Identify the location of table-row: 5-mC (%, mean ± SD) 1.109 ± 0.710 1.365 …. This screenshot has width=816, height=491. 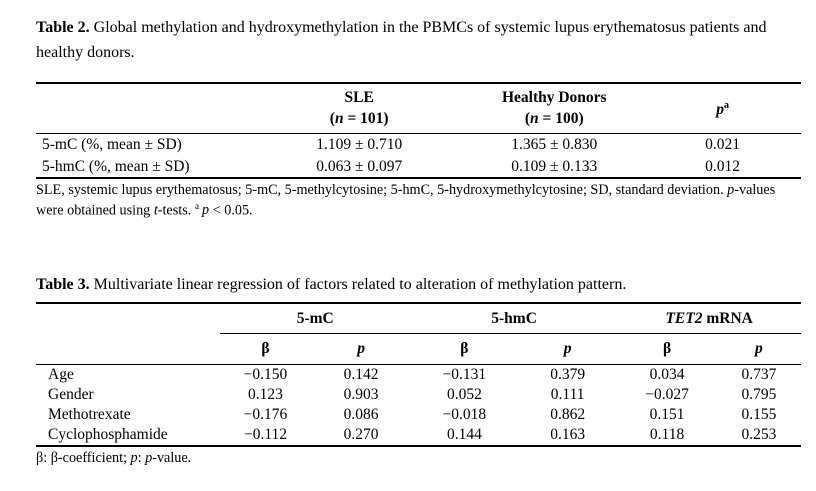
(418, 145).